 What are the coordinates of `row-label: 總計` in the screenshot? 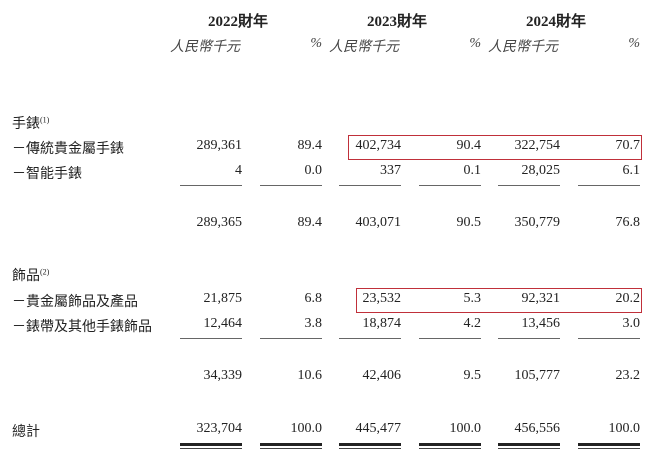 It's located at (26, 432).